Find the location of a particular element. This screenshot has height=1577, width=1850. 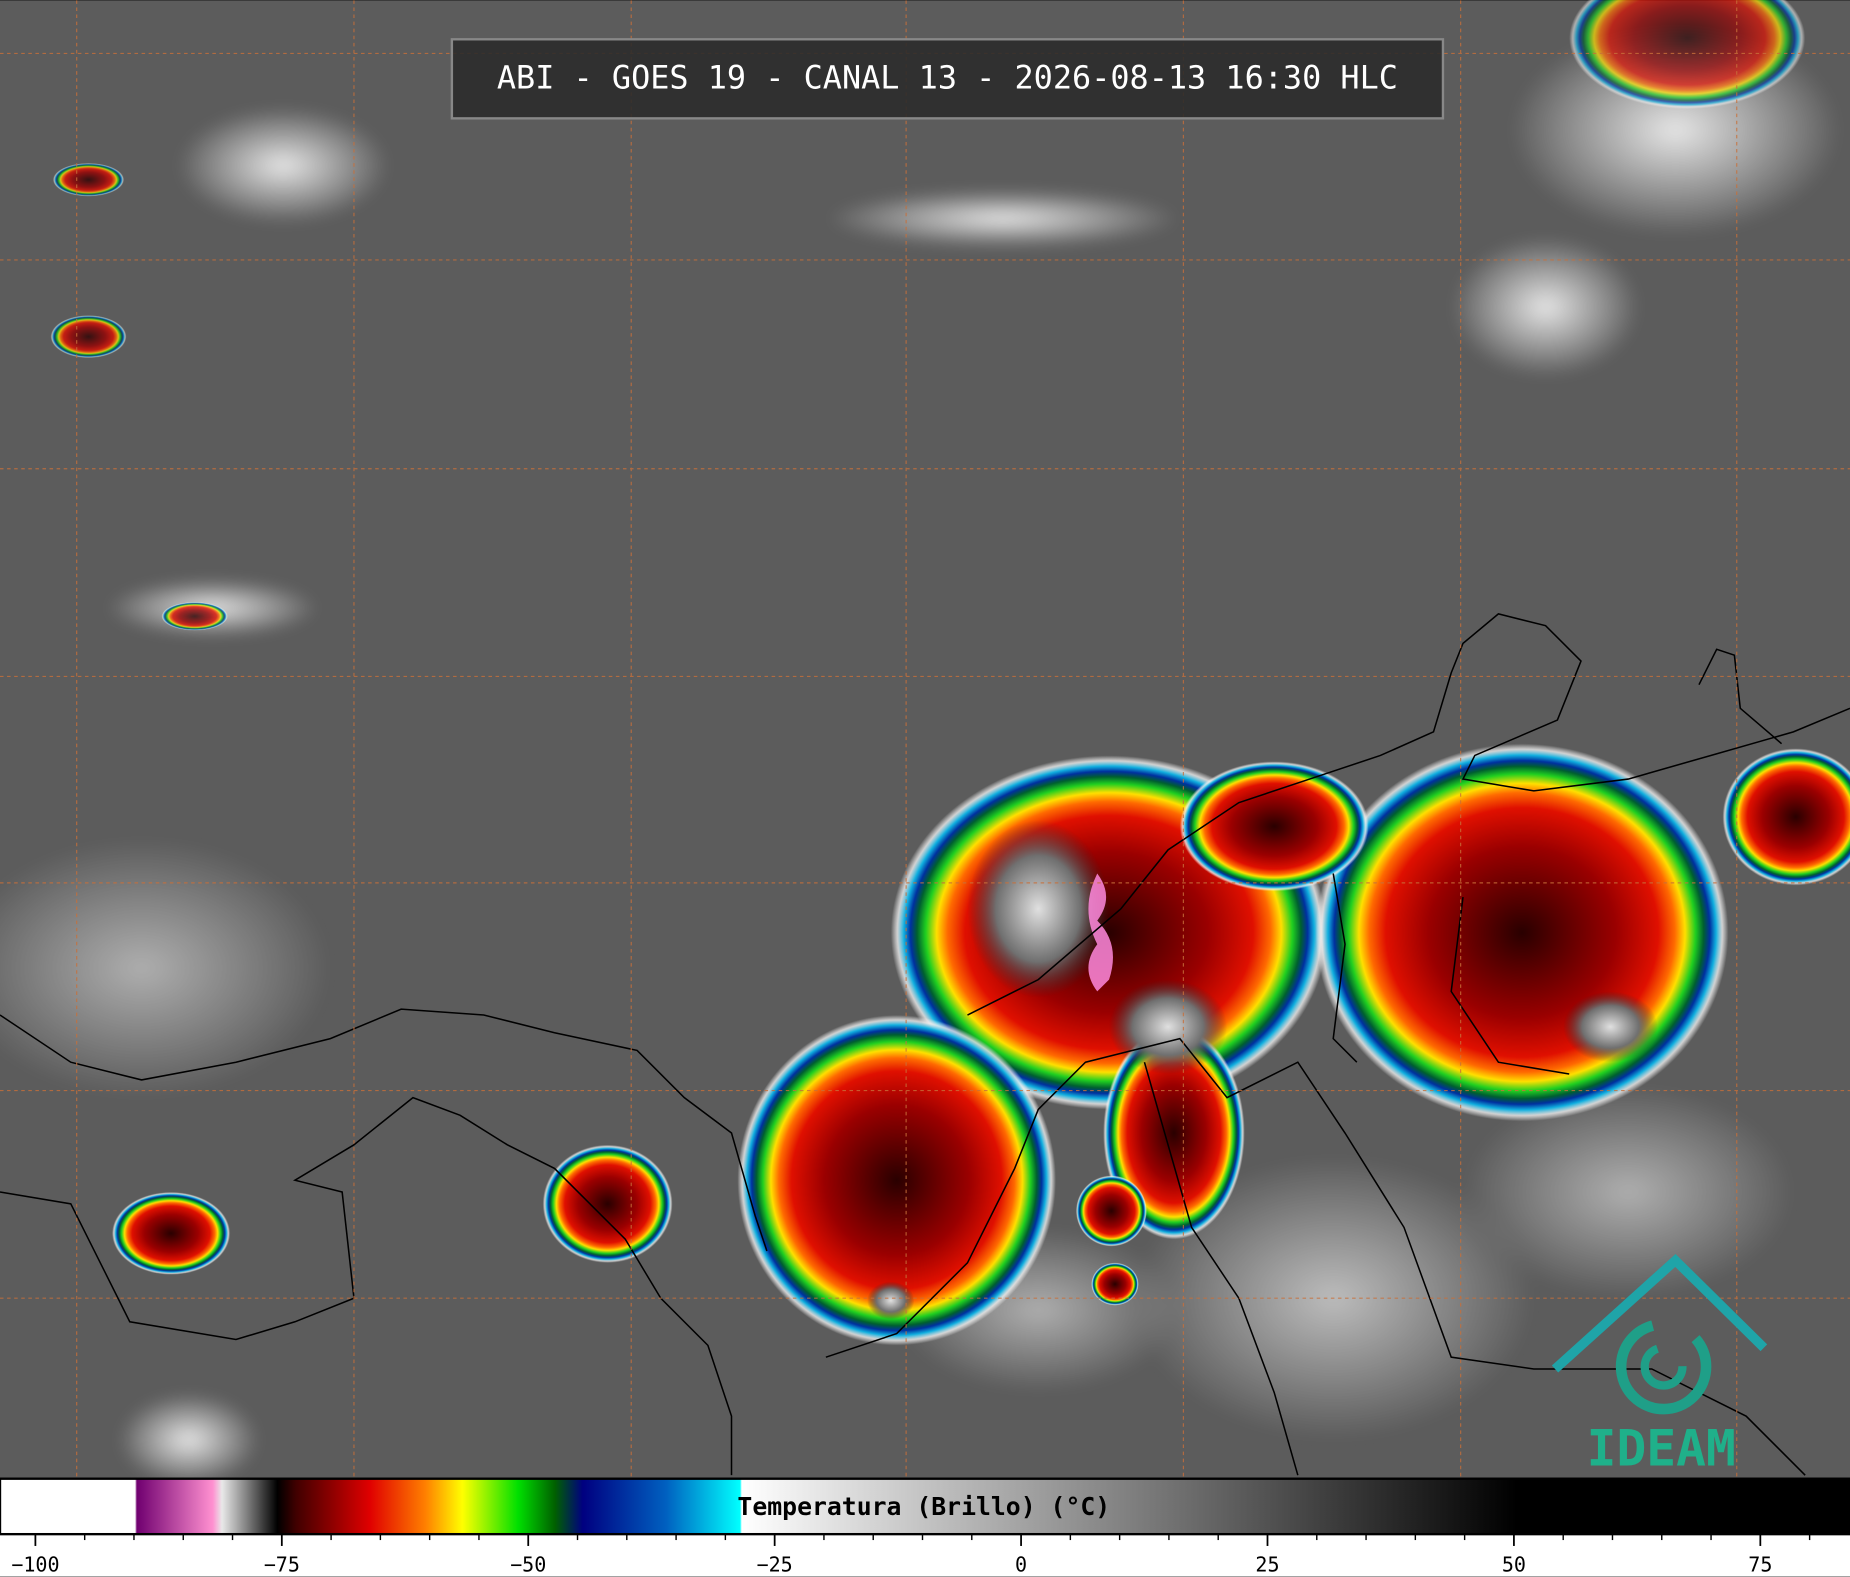

tick-label: 0 is located at coordinates (1021, 1565).